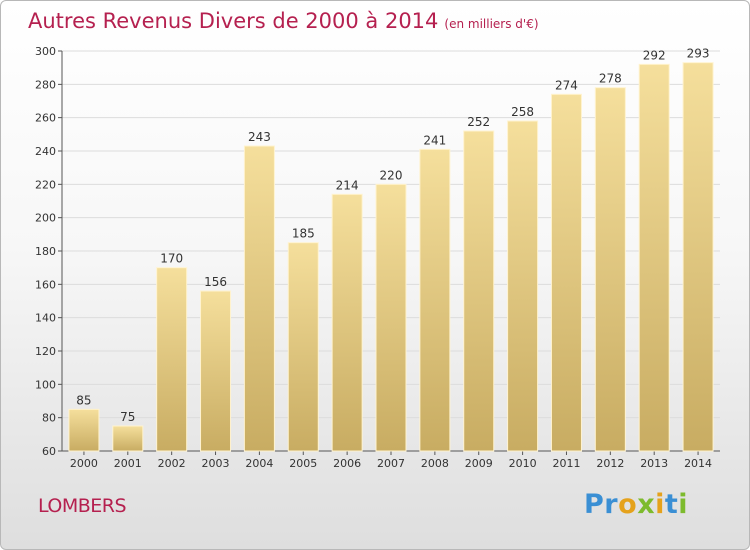  Describe the element at coordinates (654, 463) in the screenshot. I see `x-tick-label: 2013` at that location.